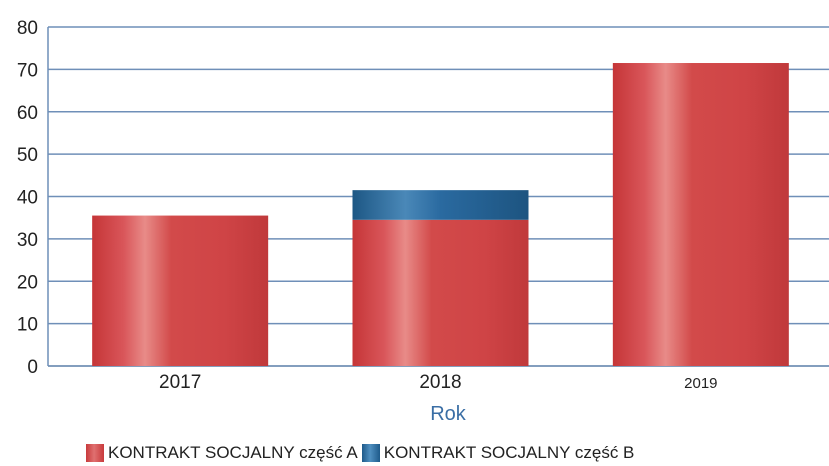 This screenshot has height=466, width=829. What do you see at coordinates (180, 382) in the screenshot?
I see `x-tick-label: 2017` at bounding box center [180, 382].